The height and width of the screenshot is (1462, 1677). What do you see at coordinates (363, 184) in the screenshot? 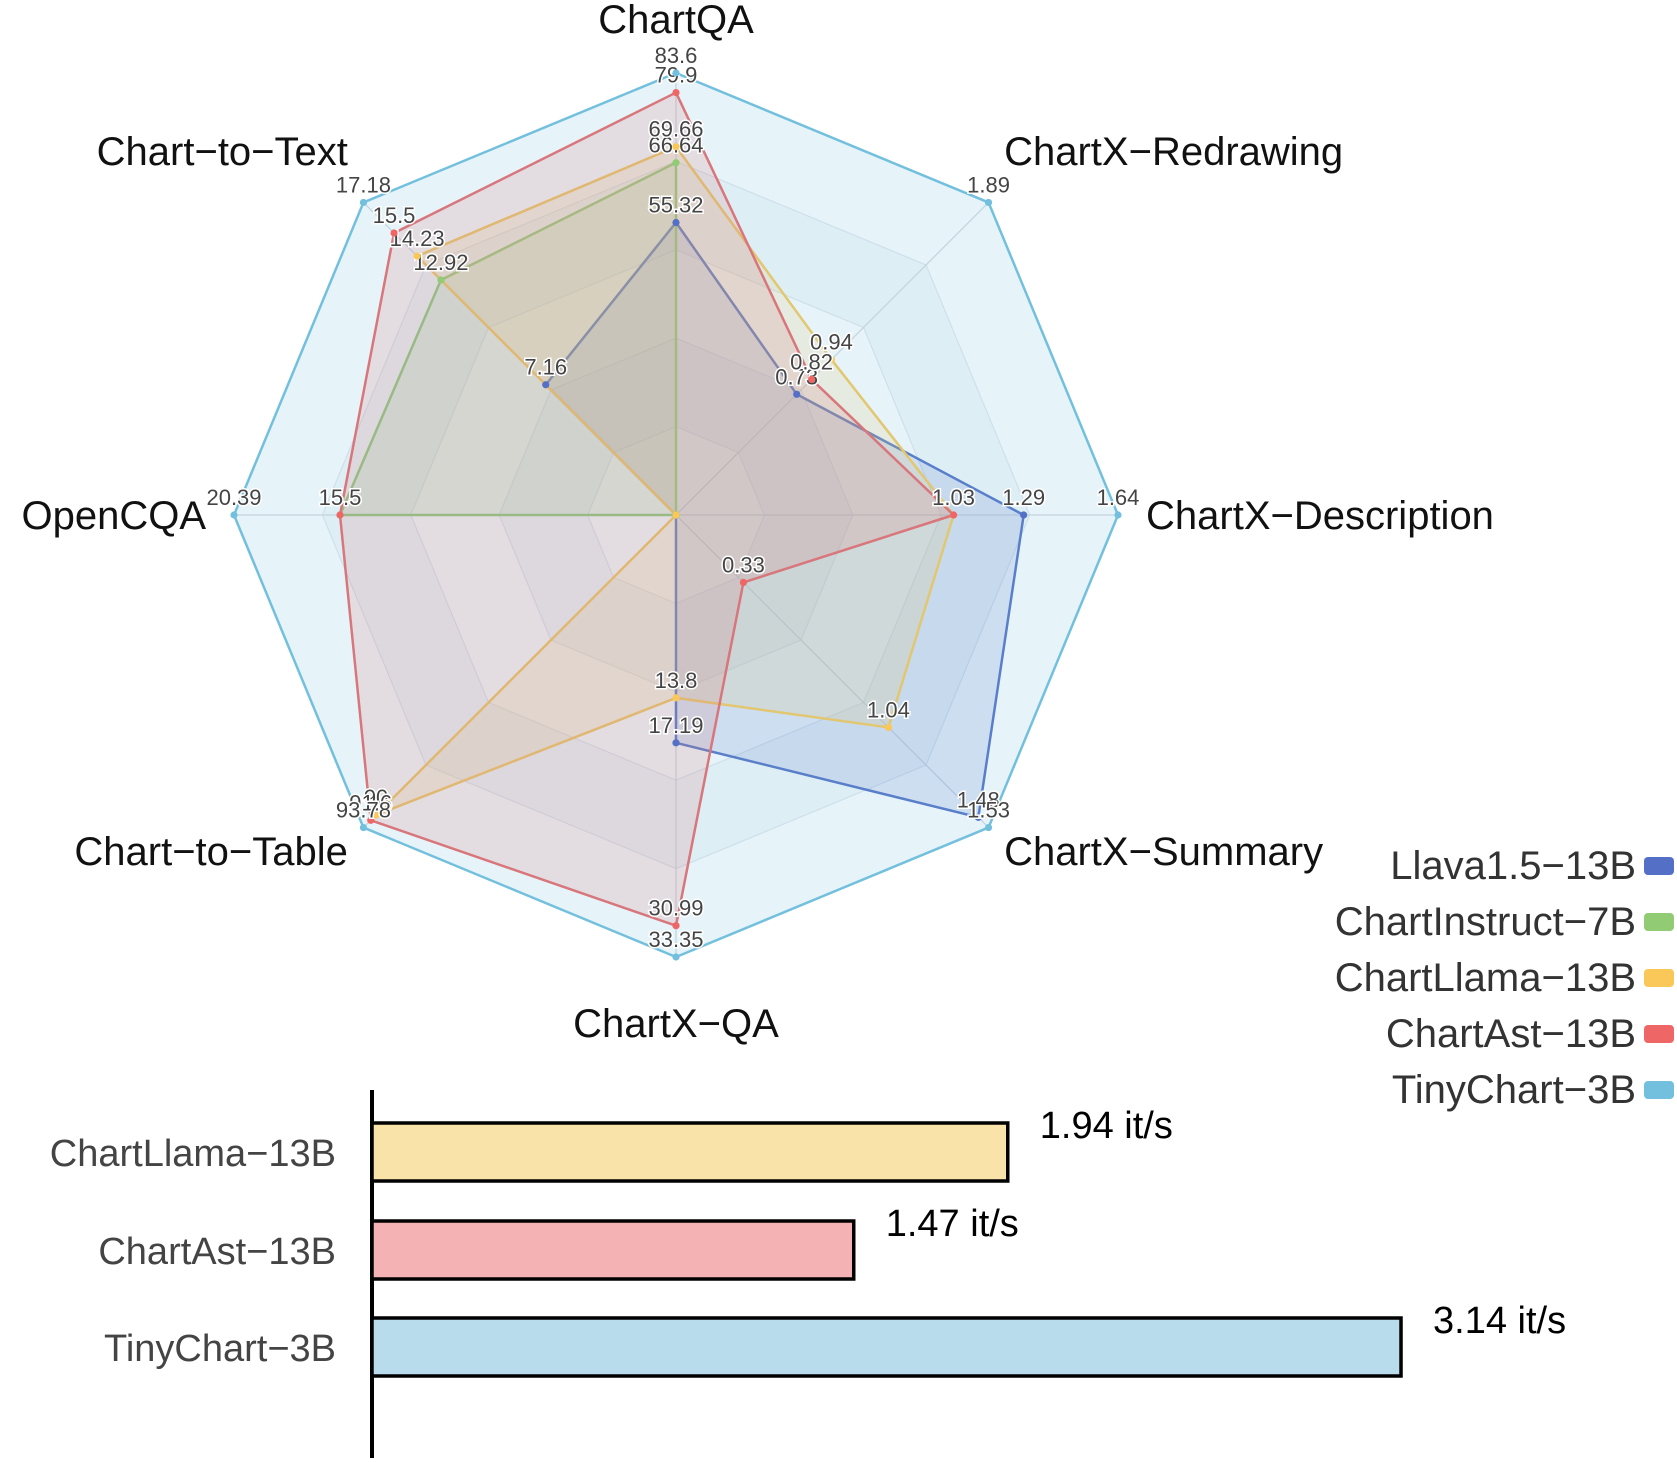
I see `radar-data-label: 17.18` at bounding box center [363, 184].